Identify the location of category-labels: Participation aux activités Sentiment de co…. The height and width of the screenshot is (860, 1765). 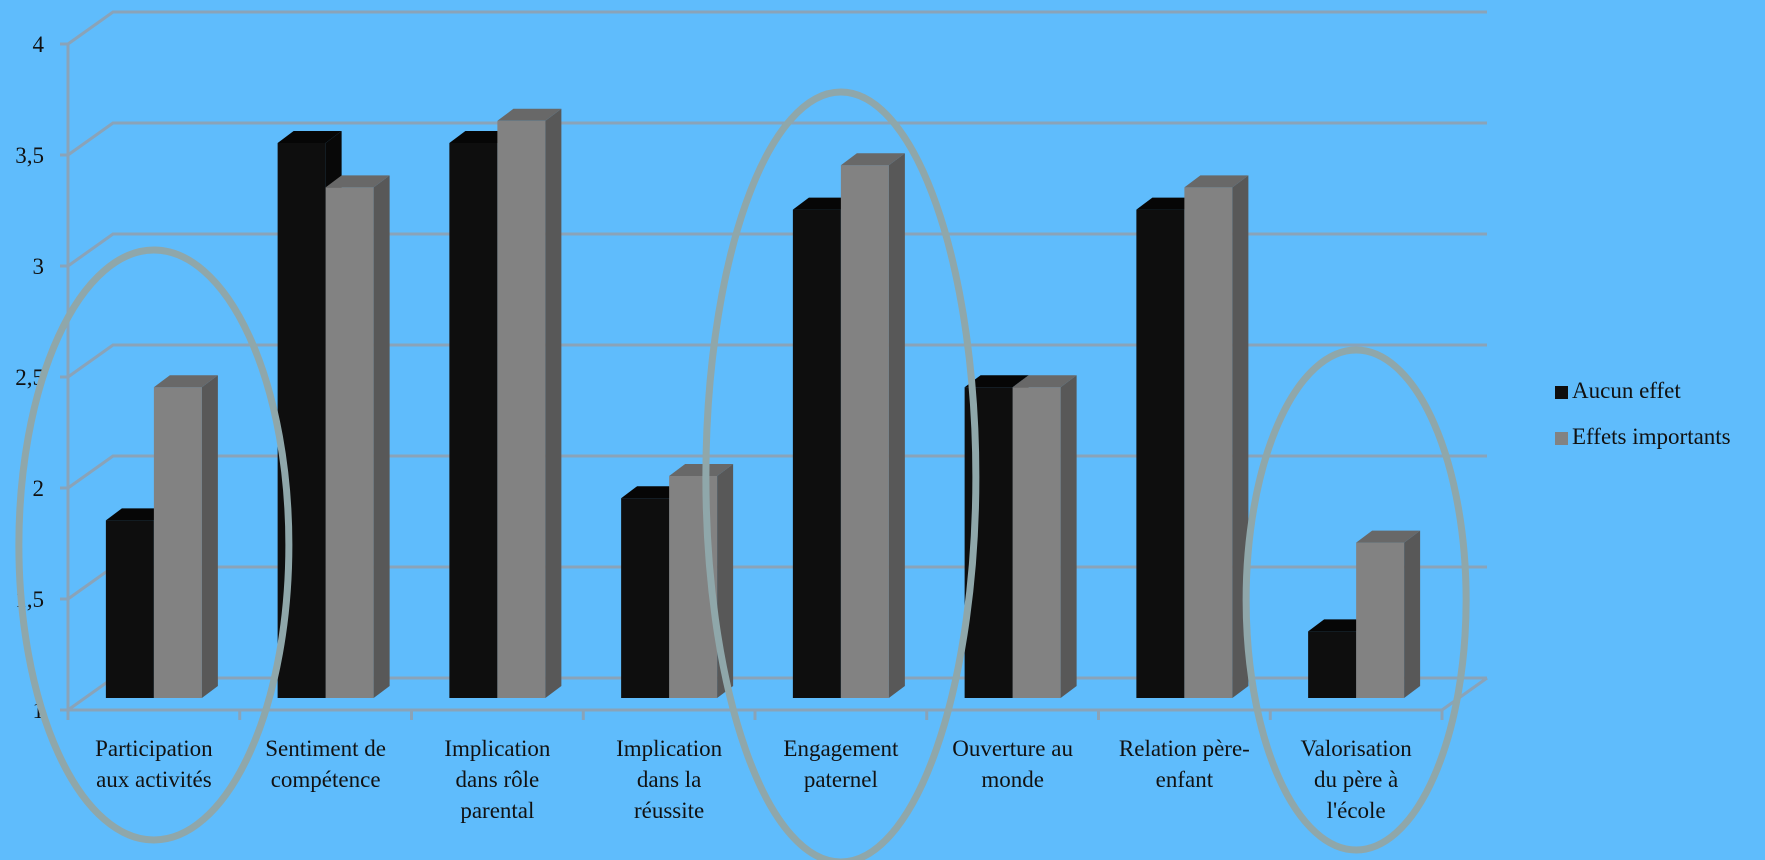
(753, 779).